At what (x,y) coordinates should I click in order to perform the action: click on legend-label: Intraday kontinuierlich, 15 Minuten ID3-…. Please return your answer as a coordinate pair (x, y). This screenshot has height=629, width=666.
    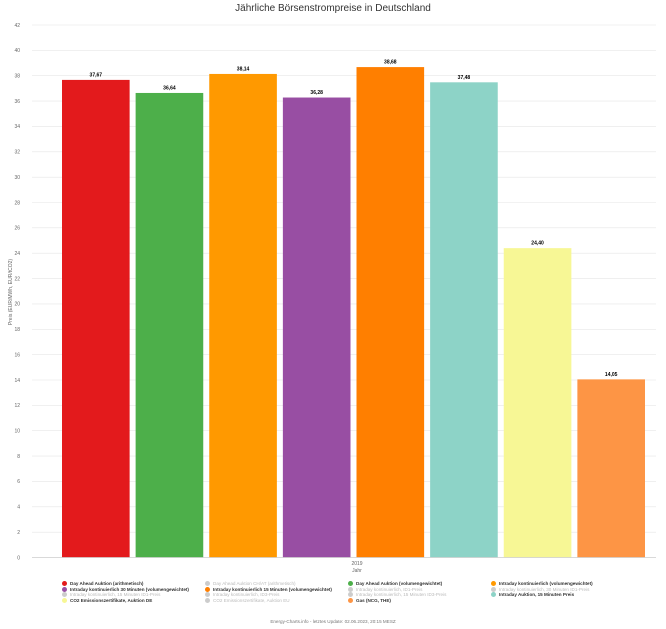
    Looking at the image, I should click on (401, 595).